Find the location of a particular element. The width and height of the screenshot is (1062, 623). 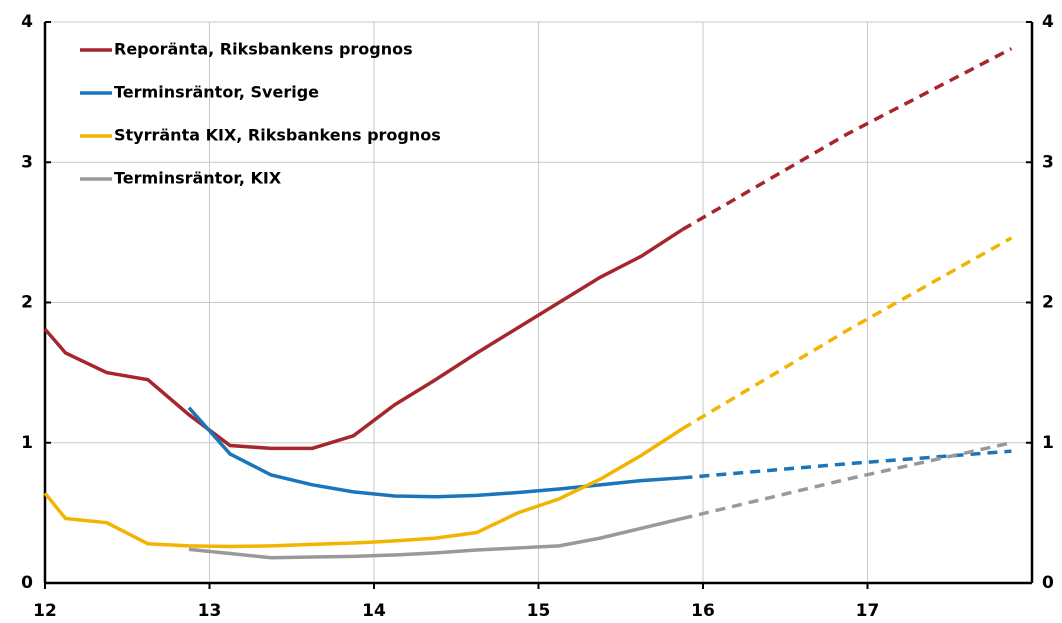

y2-tick-label: 3 is located at coordinates (1048, 162).